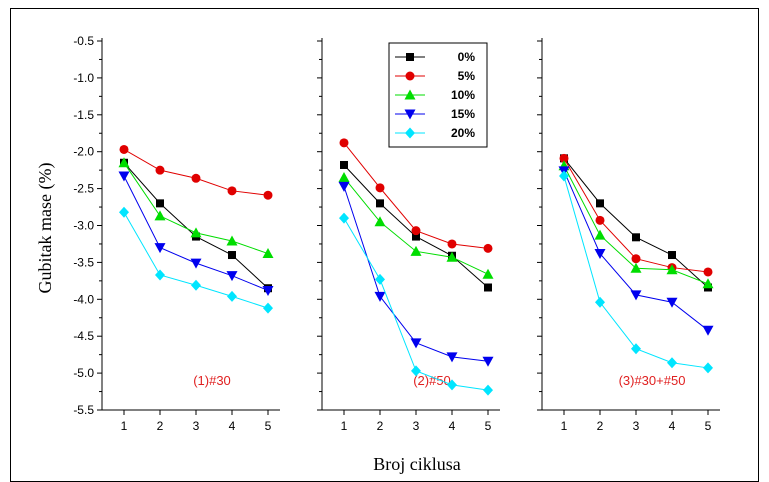  Describe the element at coordinates (83, 115) in the screenshot. I see `y-tick-label: -1.5` at that location.